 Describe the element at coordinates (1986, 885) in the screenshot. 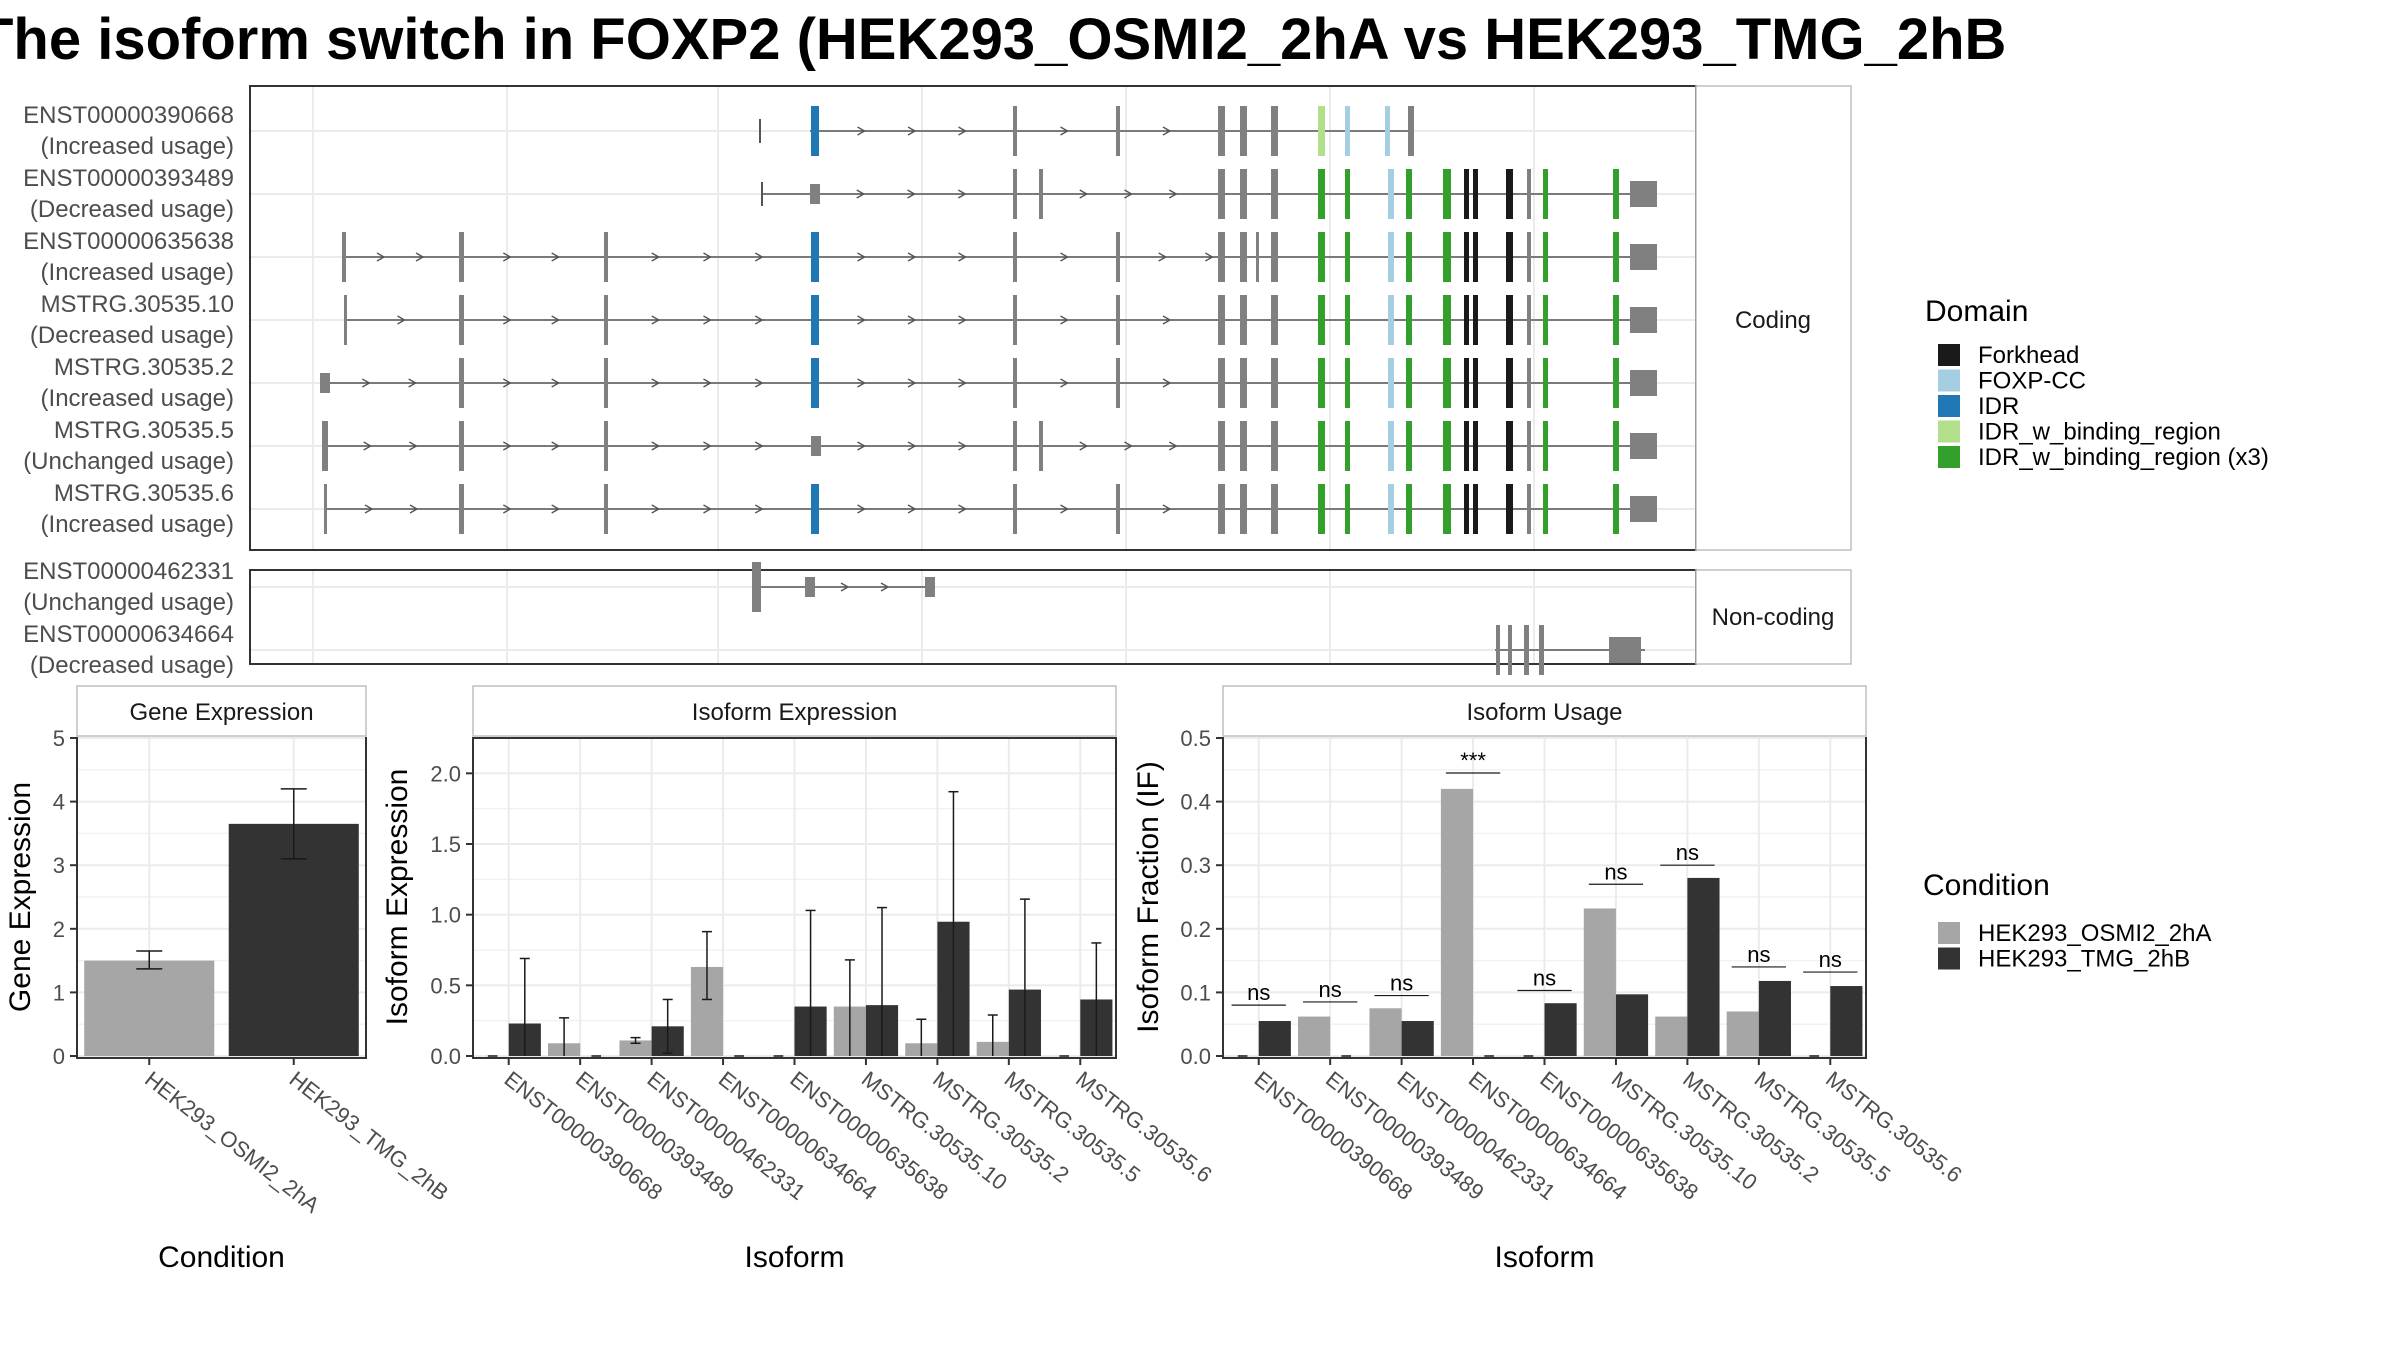

I see `condition-legend-title: Condition` at that location.